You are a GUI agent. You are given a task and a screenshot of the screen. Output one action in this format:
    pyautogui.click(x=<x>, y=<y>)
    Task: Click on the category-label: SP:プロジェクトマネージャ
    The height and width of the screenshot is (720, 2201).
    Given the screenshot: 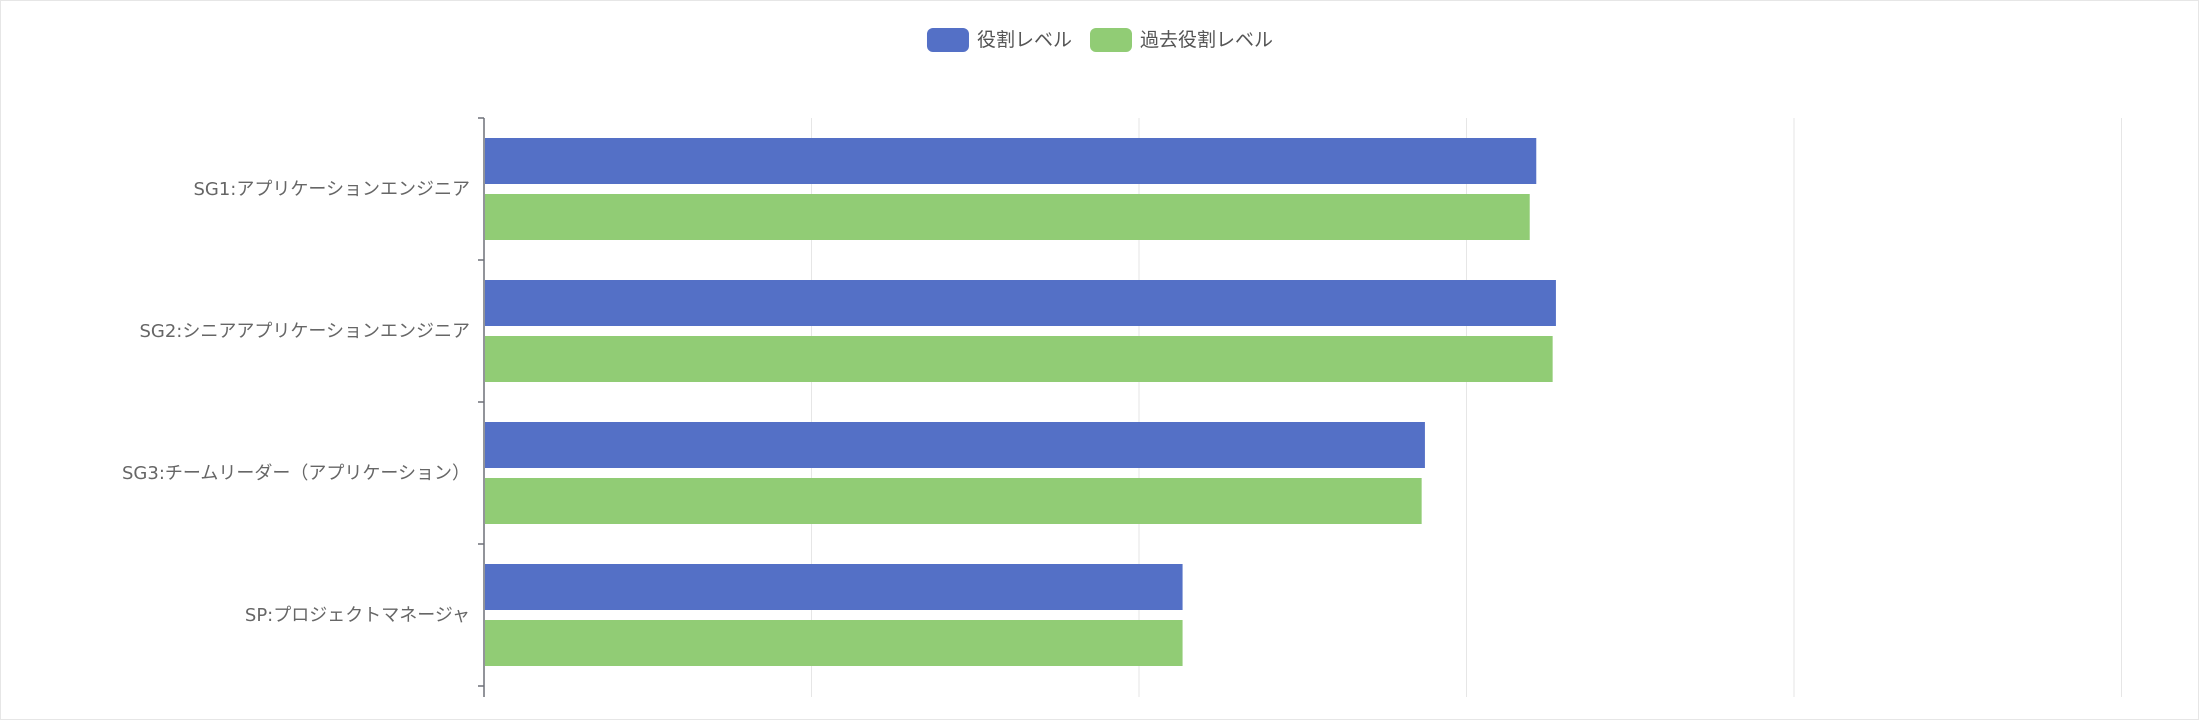 What is the action you would take?
    pyautogui.click(x=357, y=615)
    